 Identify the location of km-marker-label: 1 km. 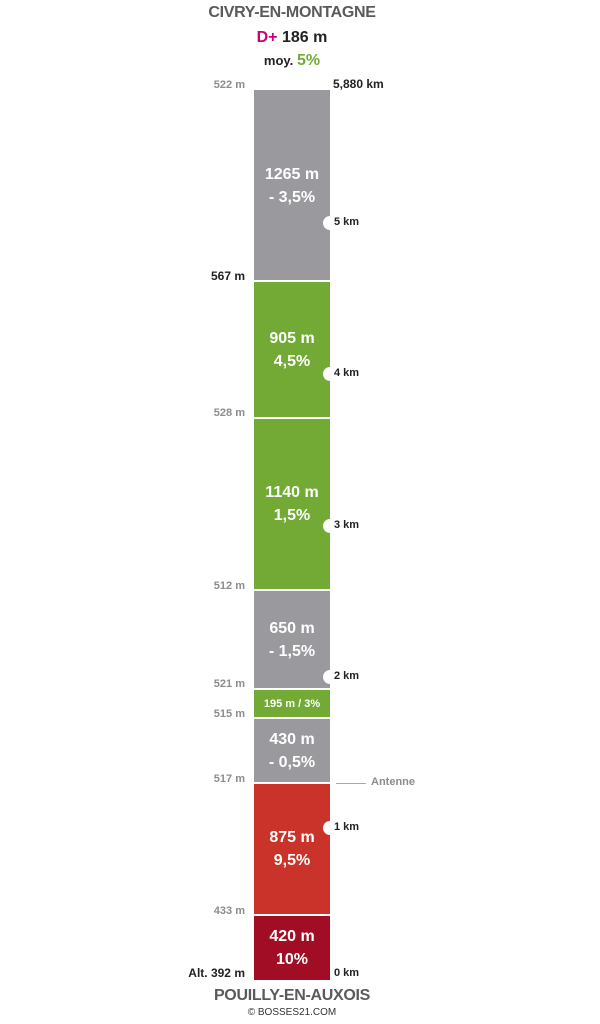
(347, 827).